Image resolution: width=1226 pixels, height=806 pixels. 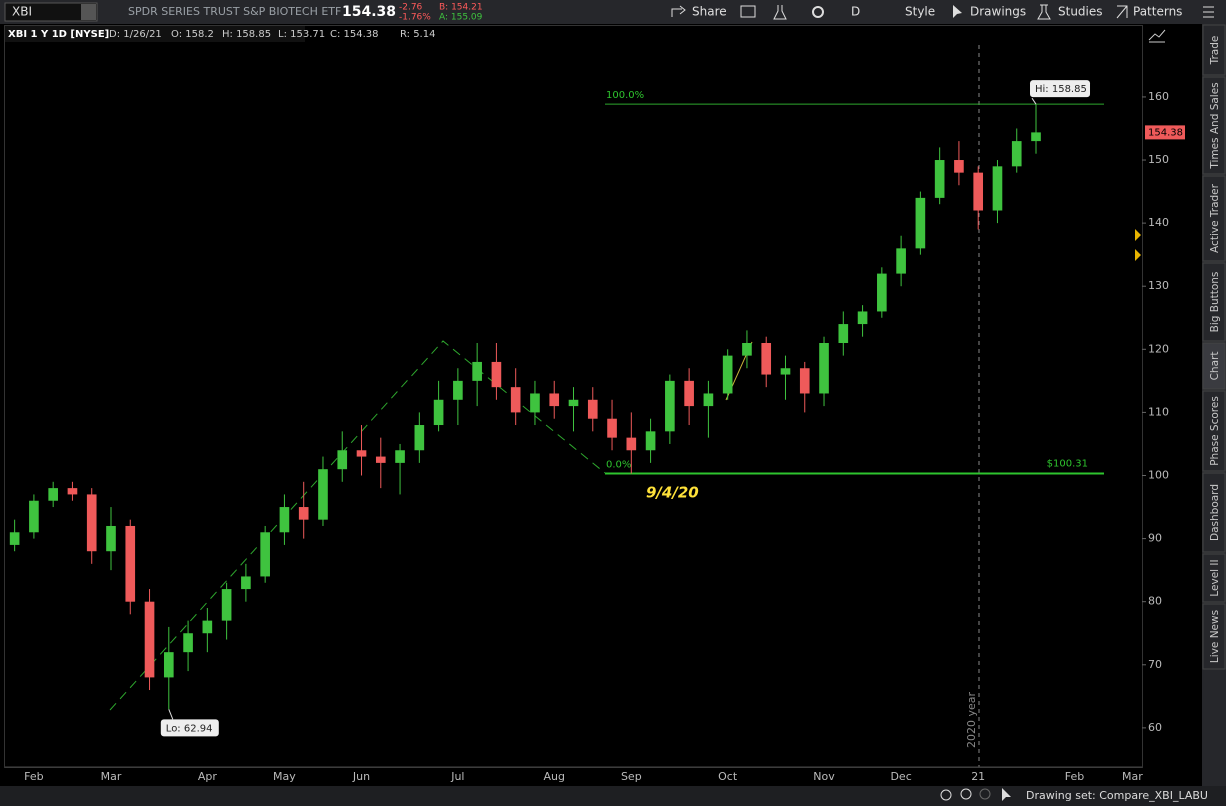 What do you see at coordinates (971, 719) in the screenshot?
I see `year-marker: 2020 year` at bounding box center [971, 719].